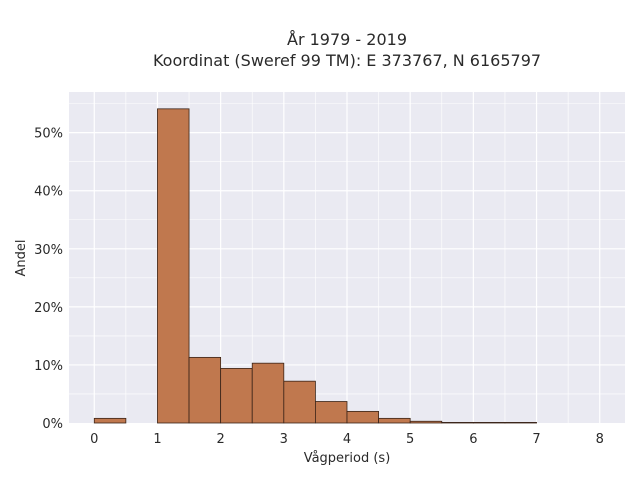 The image size is (640, 480). I want to click on x-tick-label: 4, so click(347, 439).